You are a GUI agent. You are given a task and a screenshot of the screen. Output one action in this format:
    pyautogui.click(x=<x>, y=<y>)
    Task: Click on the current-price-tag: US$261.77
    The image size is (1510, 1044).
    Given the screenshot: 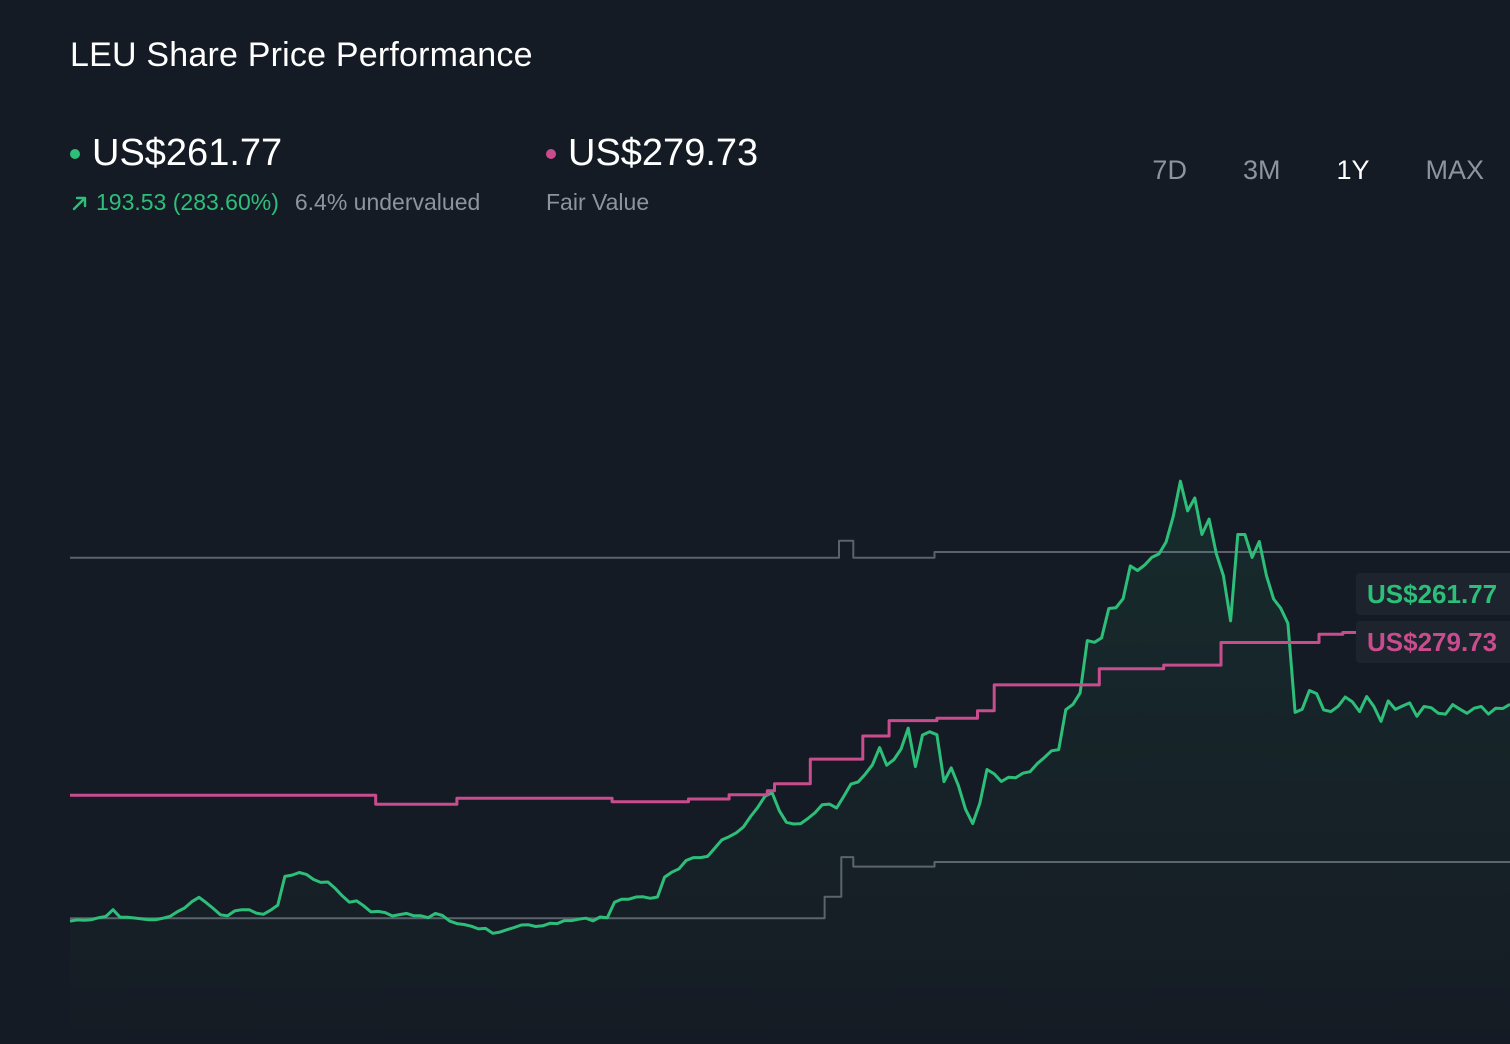 What is the action you would take?
    pyautogui.click(x=1433, y=594)
    